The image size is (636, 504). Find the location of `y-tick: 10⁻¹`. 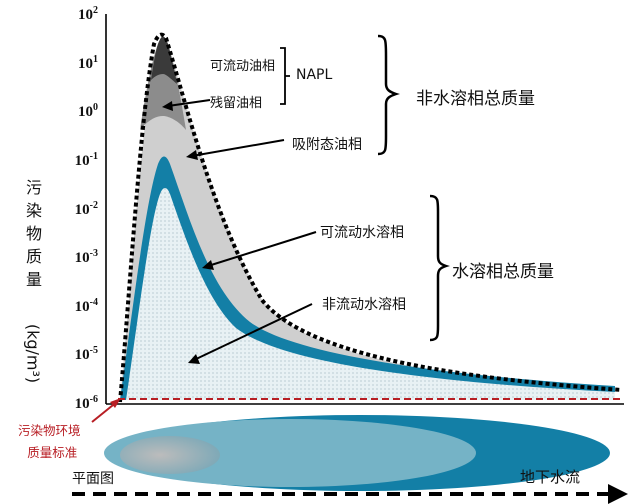

y-tick: 10⁻¹ is located at coordinates (86, 160).